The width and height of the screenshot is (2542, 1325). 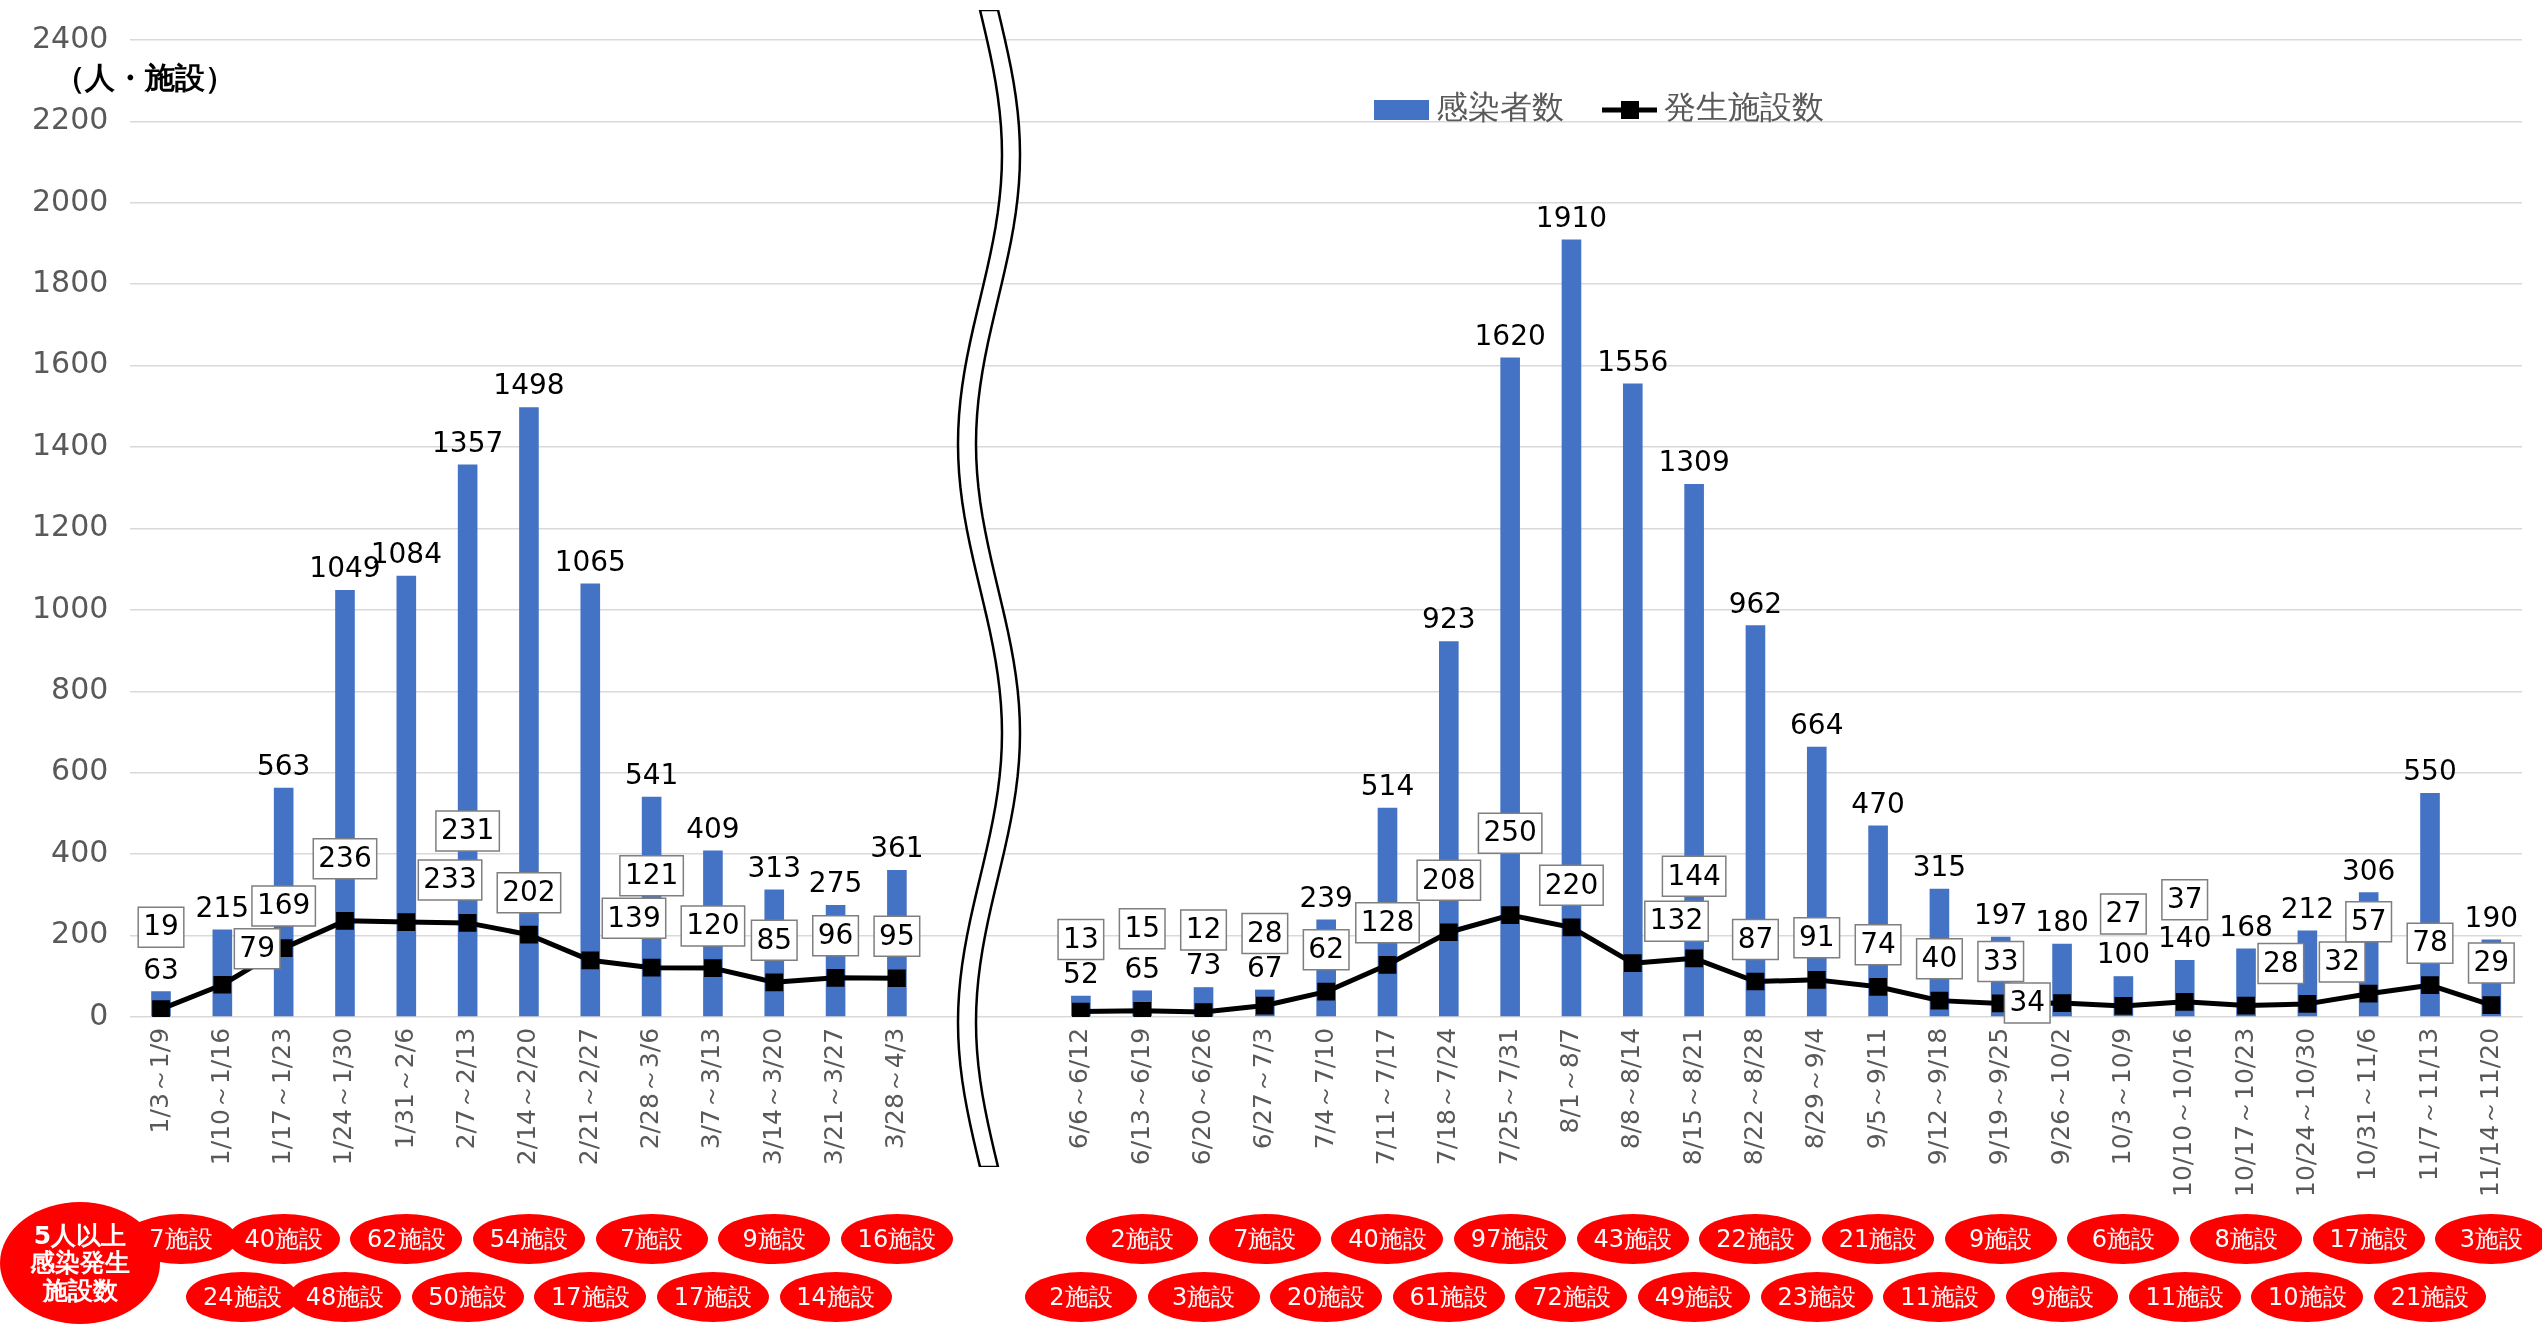 I want to click on data-label: 121, so click(x=651, y=874).